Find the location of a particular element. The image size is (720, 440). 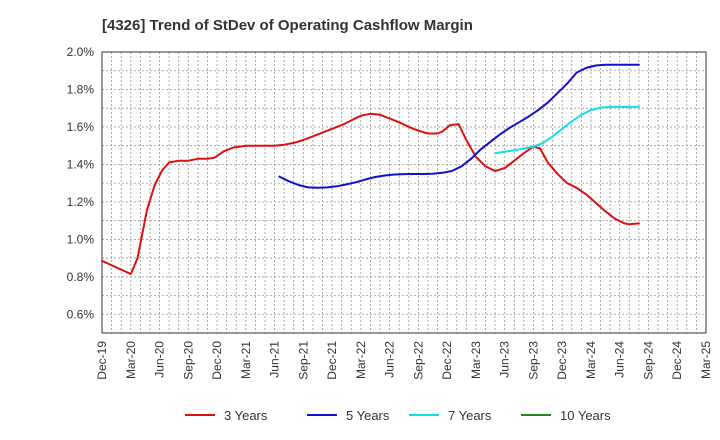

x-tick-label: Mar-23 is located at coordinates (476, 360).